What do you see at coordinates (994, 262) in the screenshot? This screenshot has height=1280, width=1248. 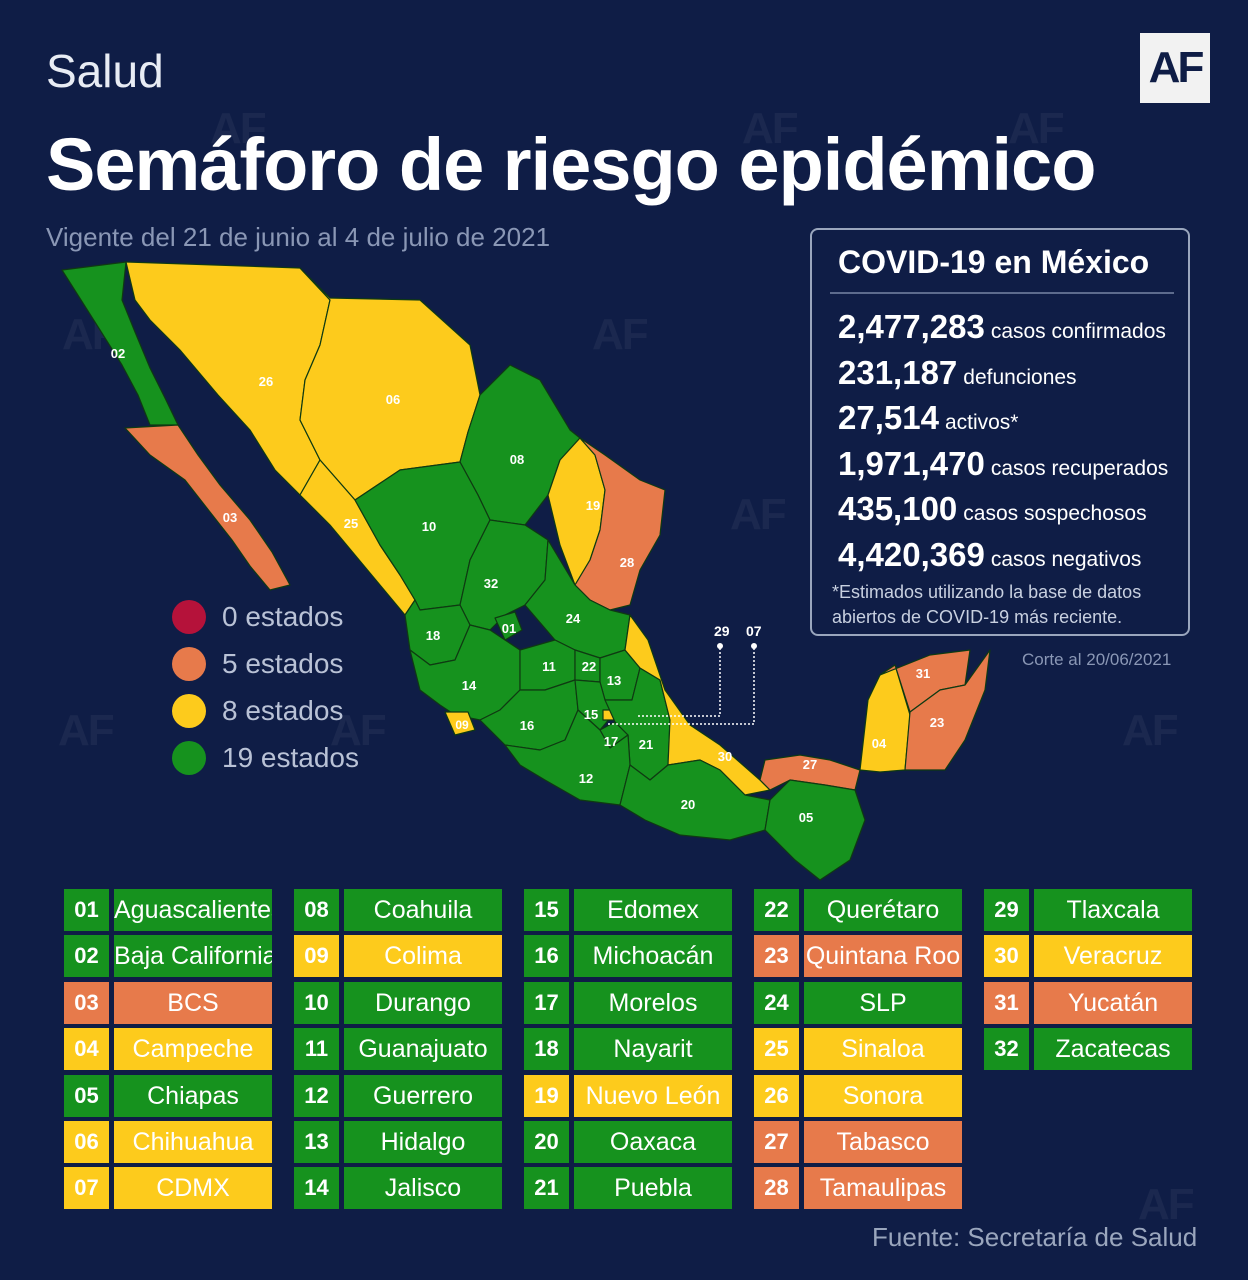 I see `stats-title: COVID-19 en México` at bounding box center [994, 262].